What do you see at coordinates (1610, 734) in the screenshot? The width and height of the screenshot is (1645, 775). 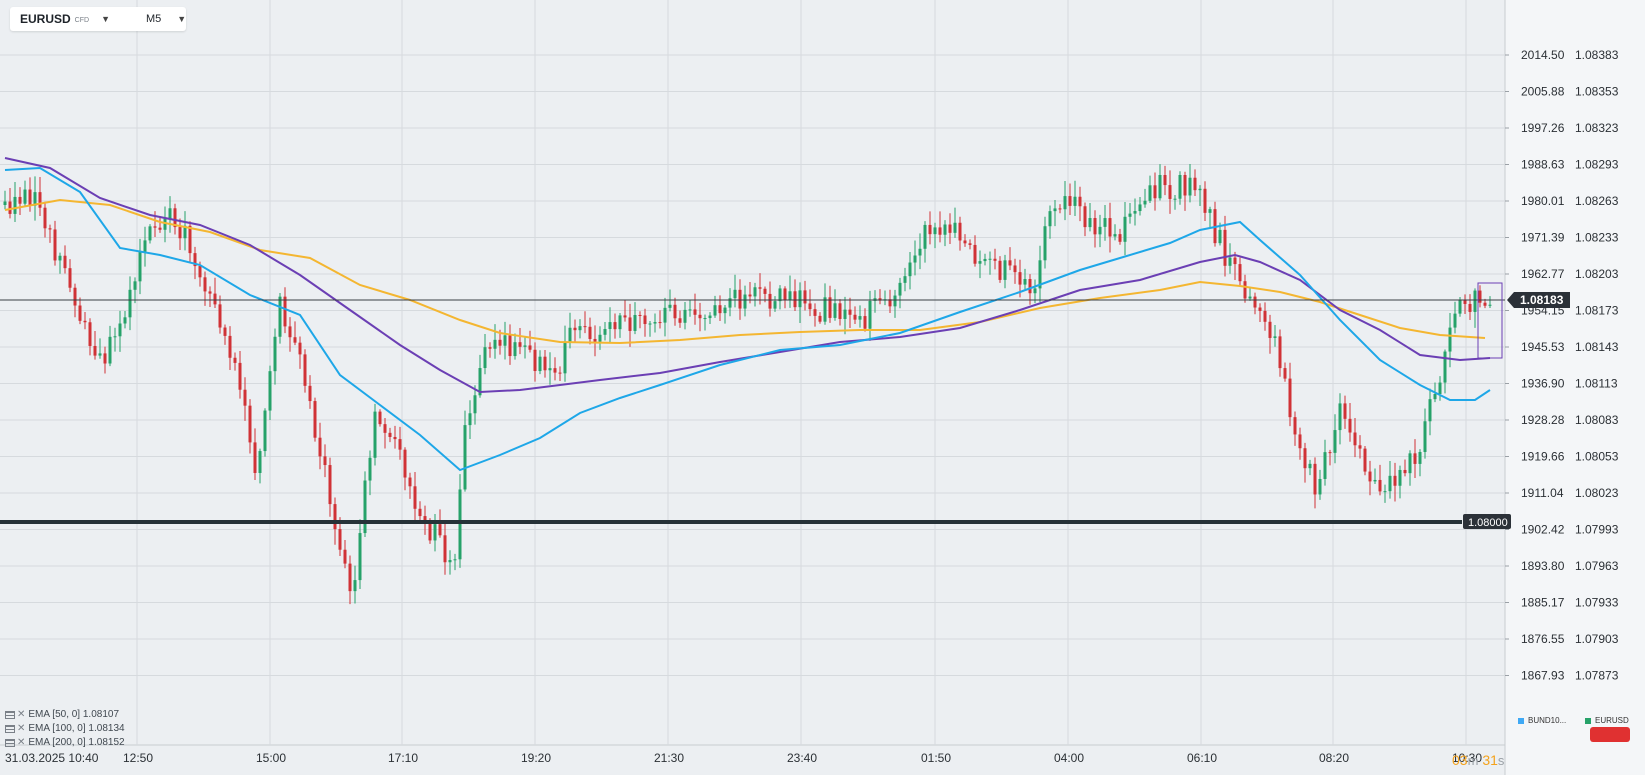 I see `sell-button` at bounding box center [1610, 734].